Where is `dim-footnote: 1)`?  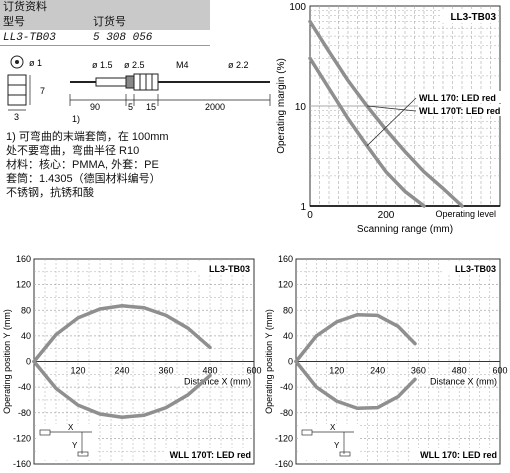
dim-footnote: 1) is located at coordinates (76, 119).